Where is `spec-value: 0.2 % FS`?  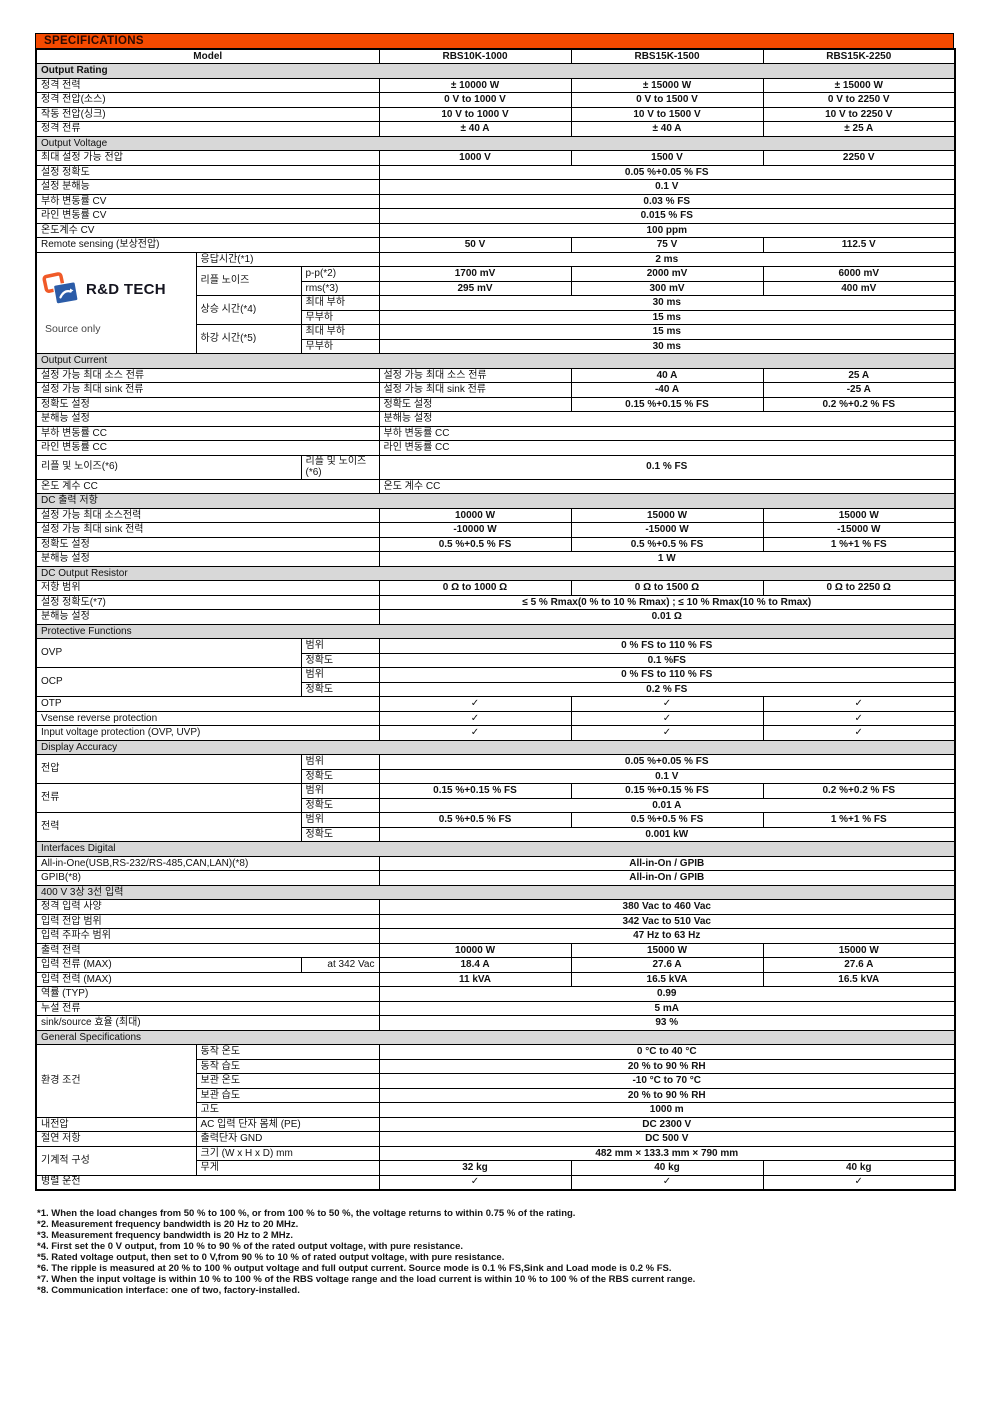
spec-value: 0.2 % FS is located at coordinates (667, 689).